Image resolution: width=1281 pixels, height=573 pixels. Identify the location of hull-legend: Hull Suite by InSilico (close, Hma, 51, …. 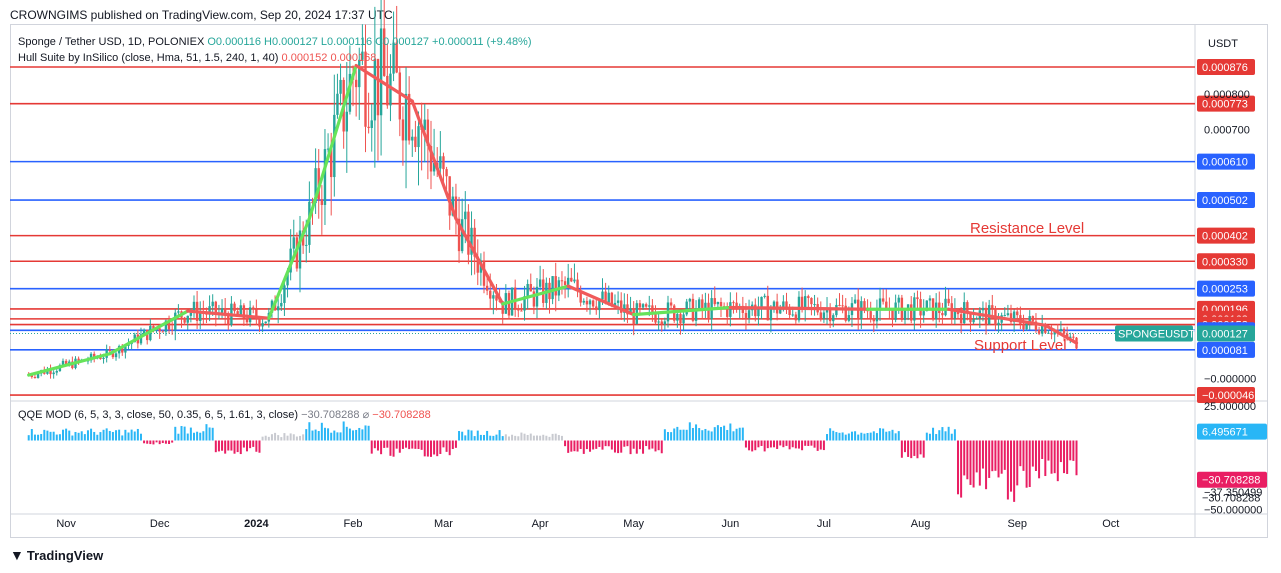
(197, 58).